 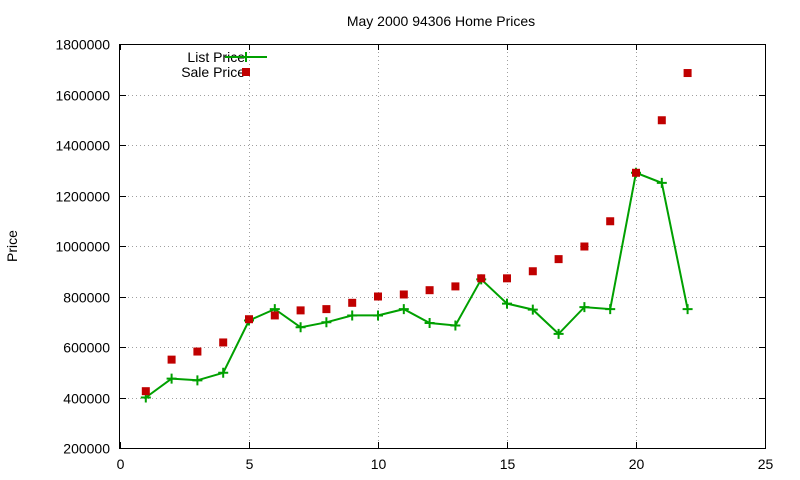 I want to click on y-tick-label: 400000, so click(x=86, y=399).